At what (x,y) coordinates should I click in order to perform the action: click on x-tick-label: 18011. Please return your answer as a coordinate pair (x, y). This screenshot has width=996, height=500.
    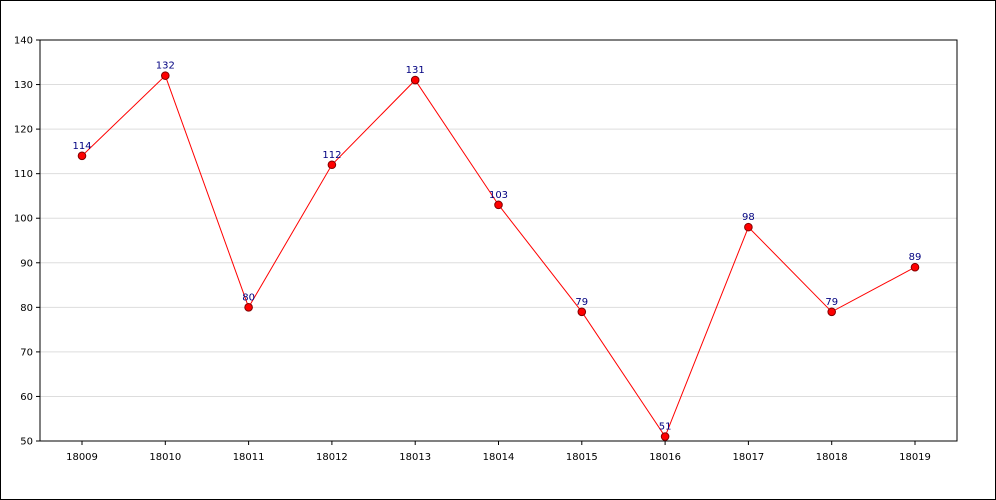
    Looking at the image, I should click on (249, 457).